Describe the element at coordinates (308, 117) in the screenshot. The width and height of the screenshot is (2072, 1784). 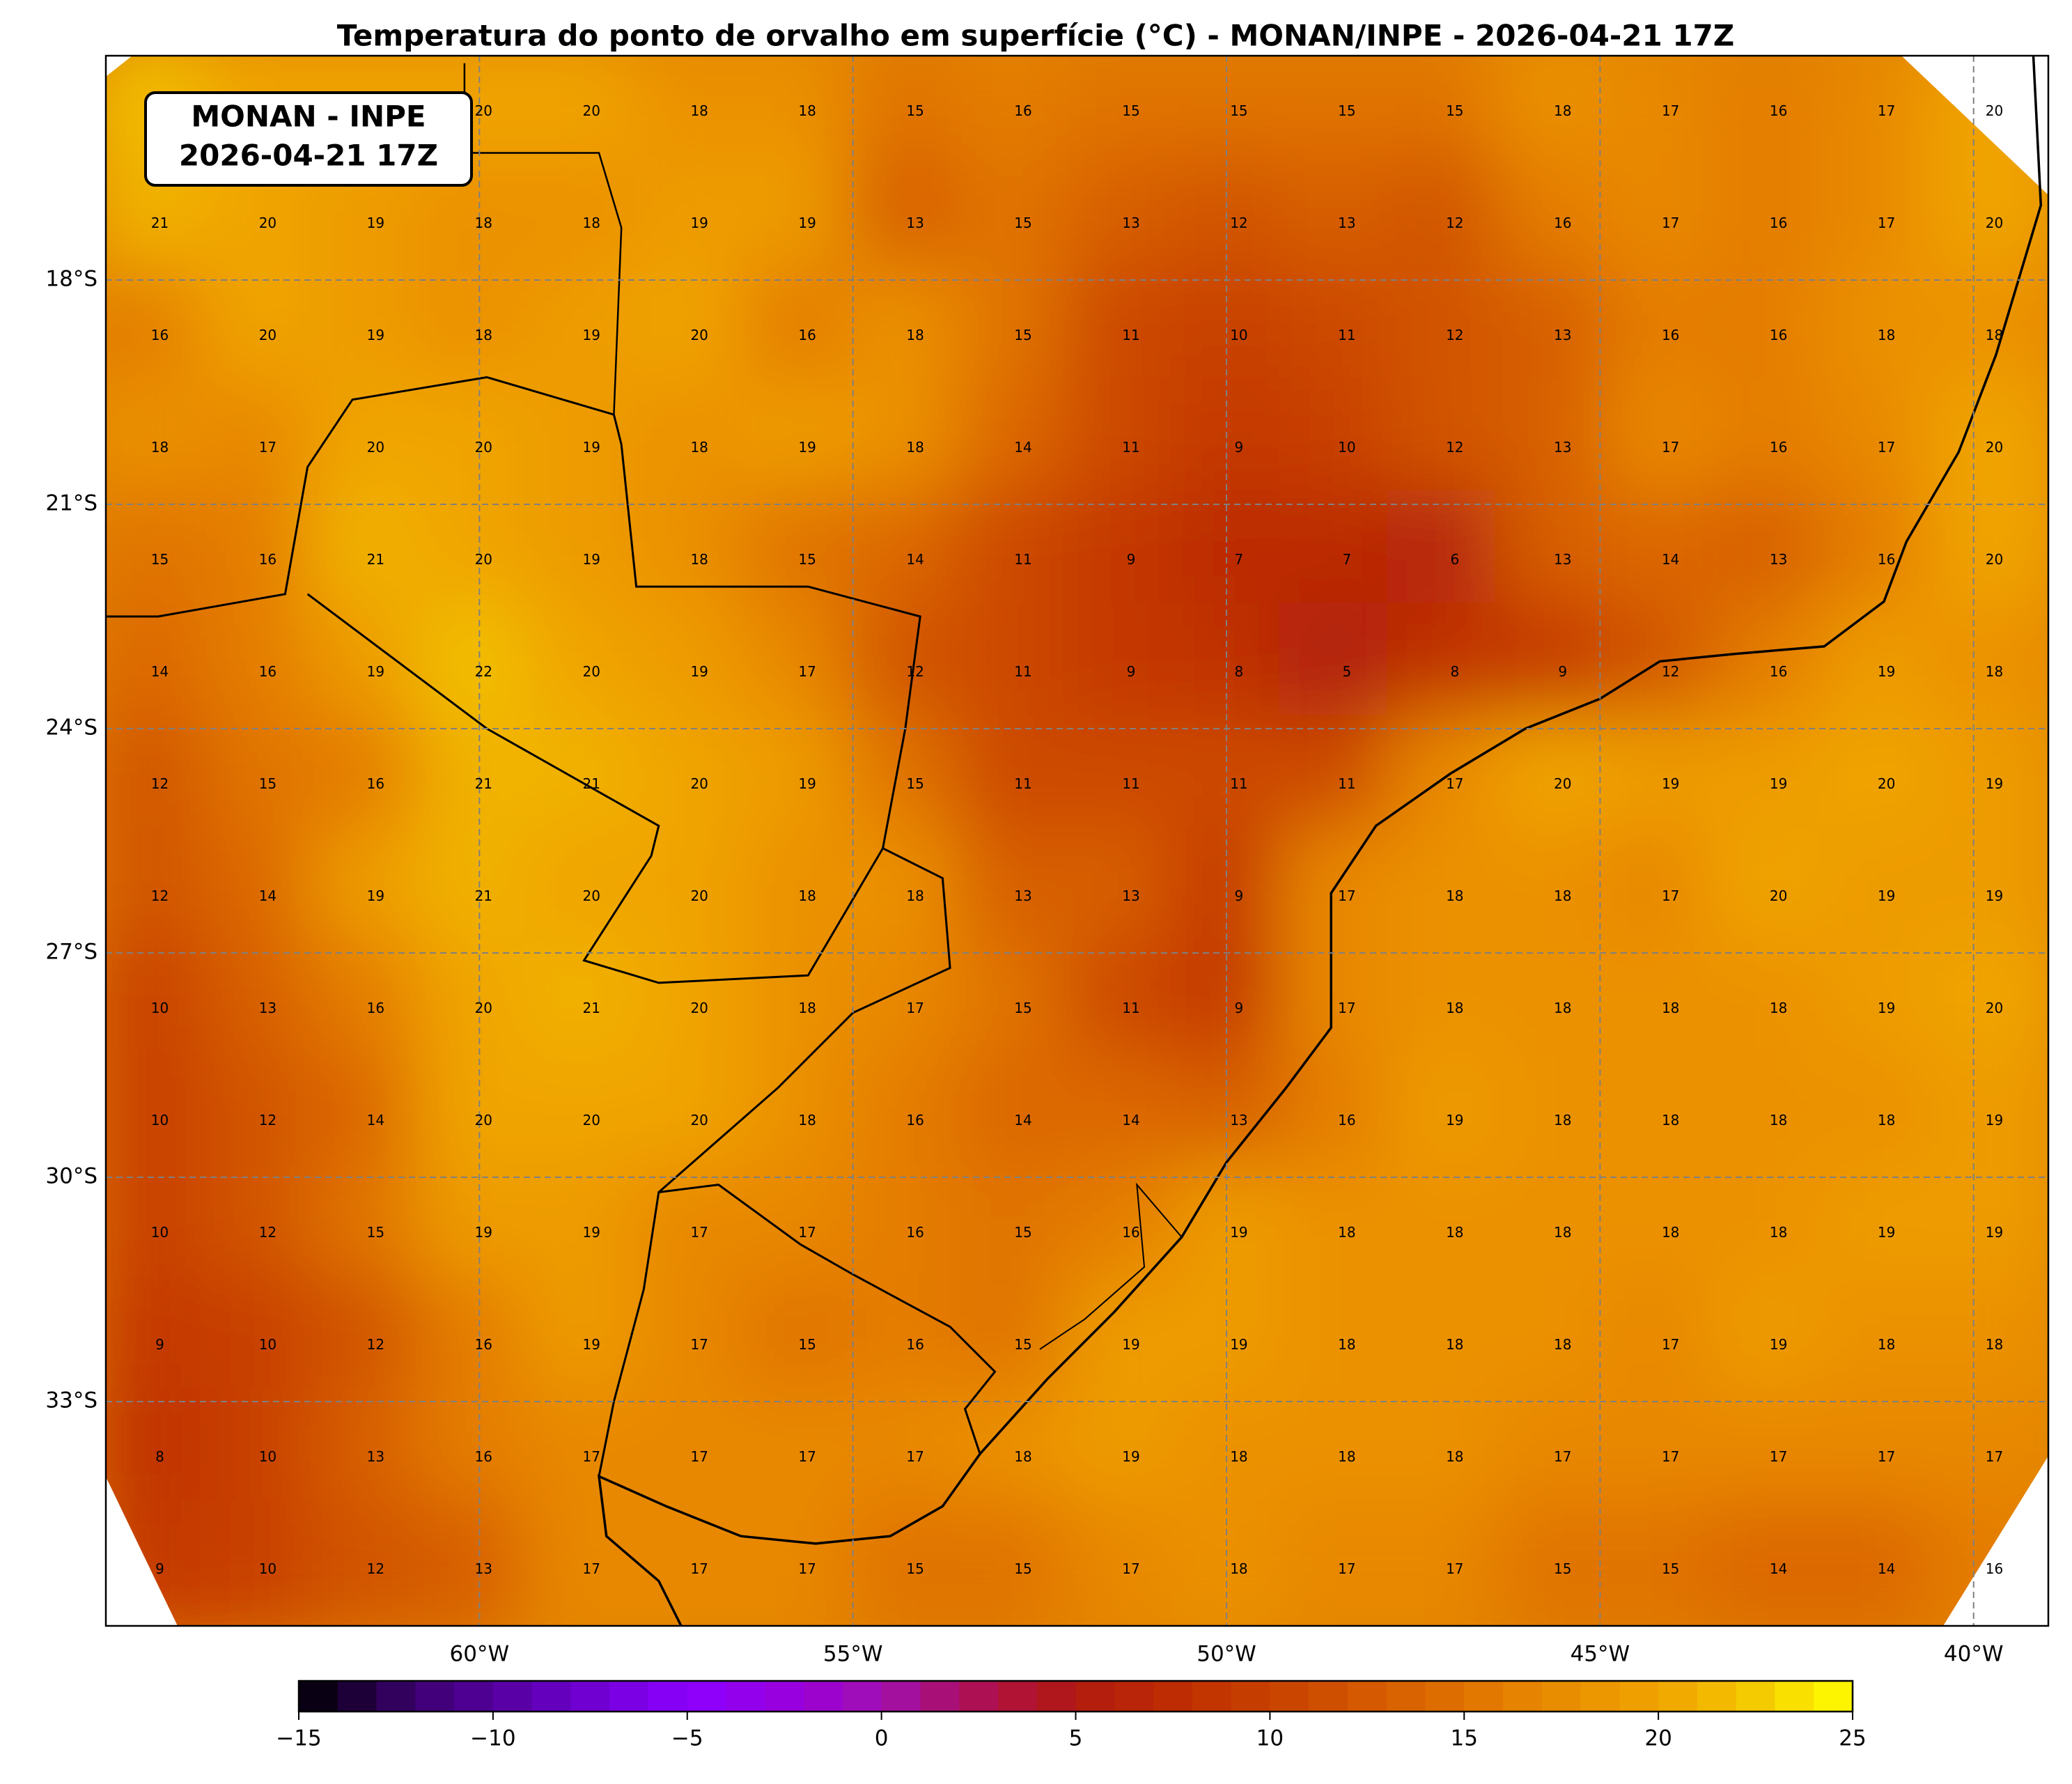
I see `badge-line: MONAN - INPE` at that location.